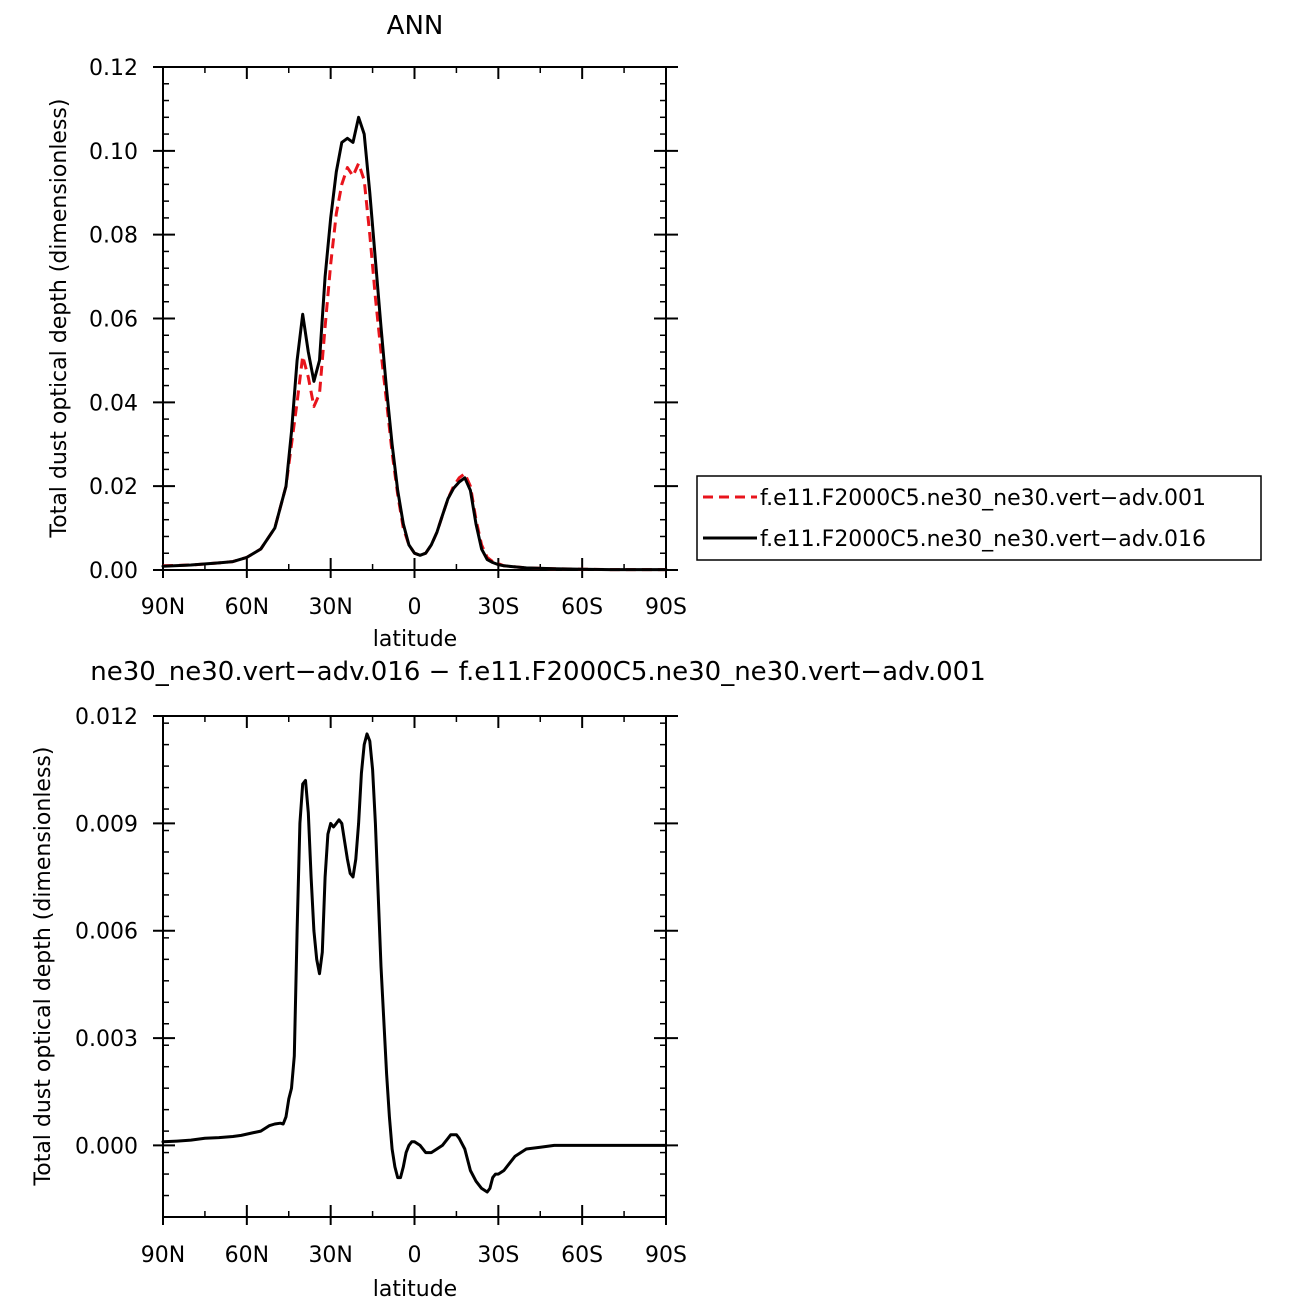 This screenshot has width=1308, height=1308. What do you see at coordinates (106, 932) in the screenshot?
I see `y-tick-label: 0.006` at bounding box center [106, 932].